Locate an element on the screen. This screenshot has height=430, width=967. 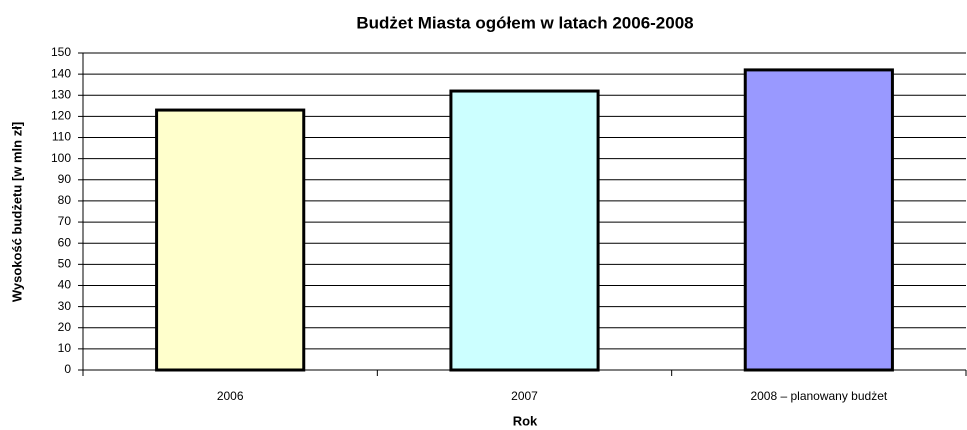
x-axis-title: Rok is located at coordinates (525, 420).